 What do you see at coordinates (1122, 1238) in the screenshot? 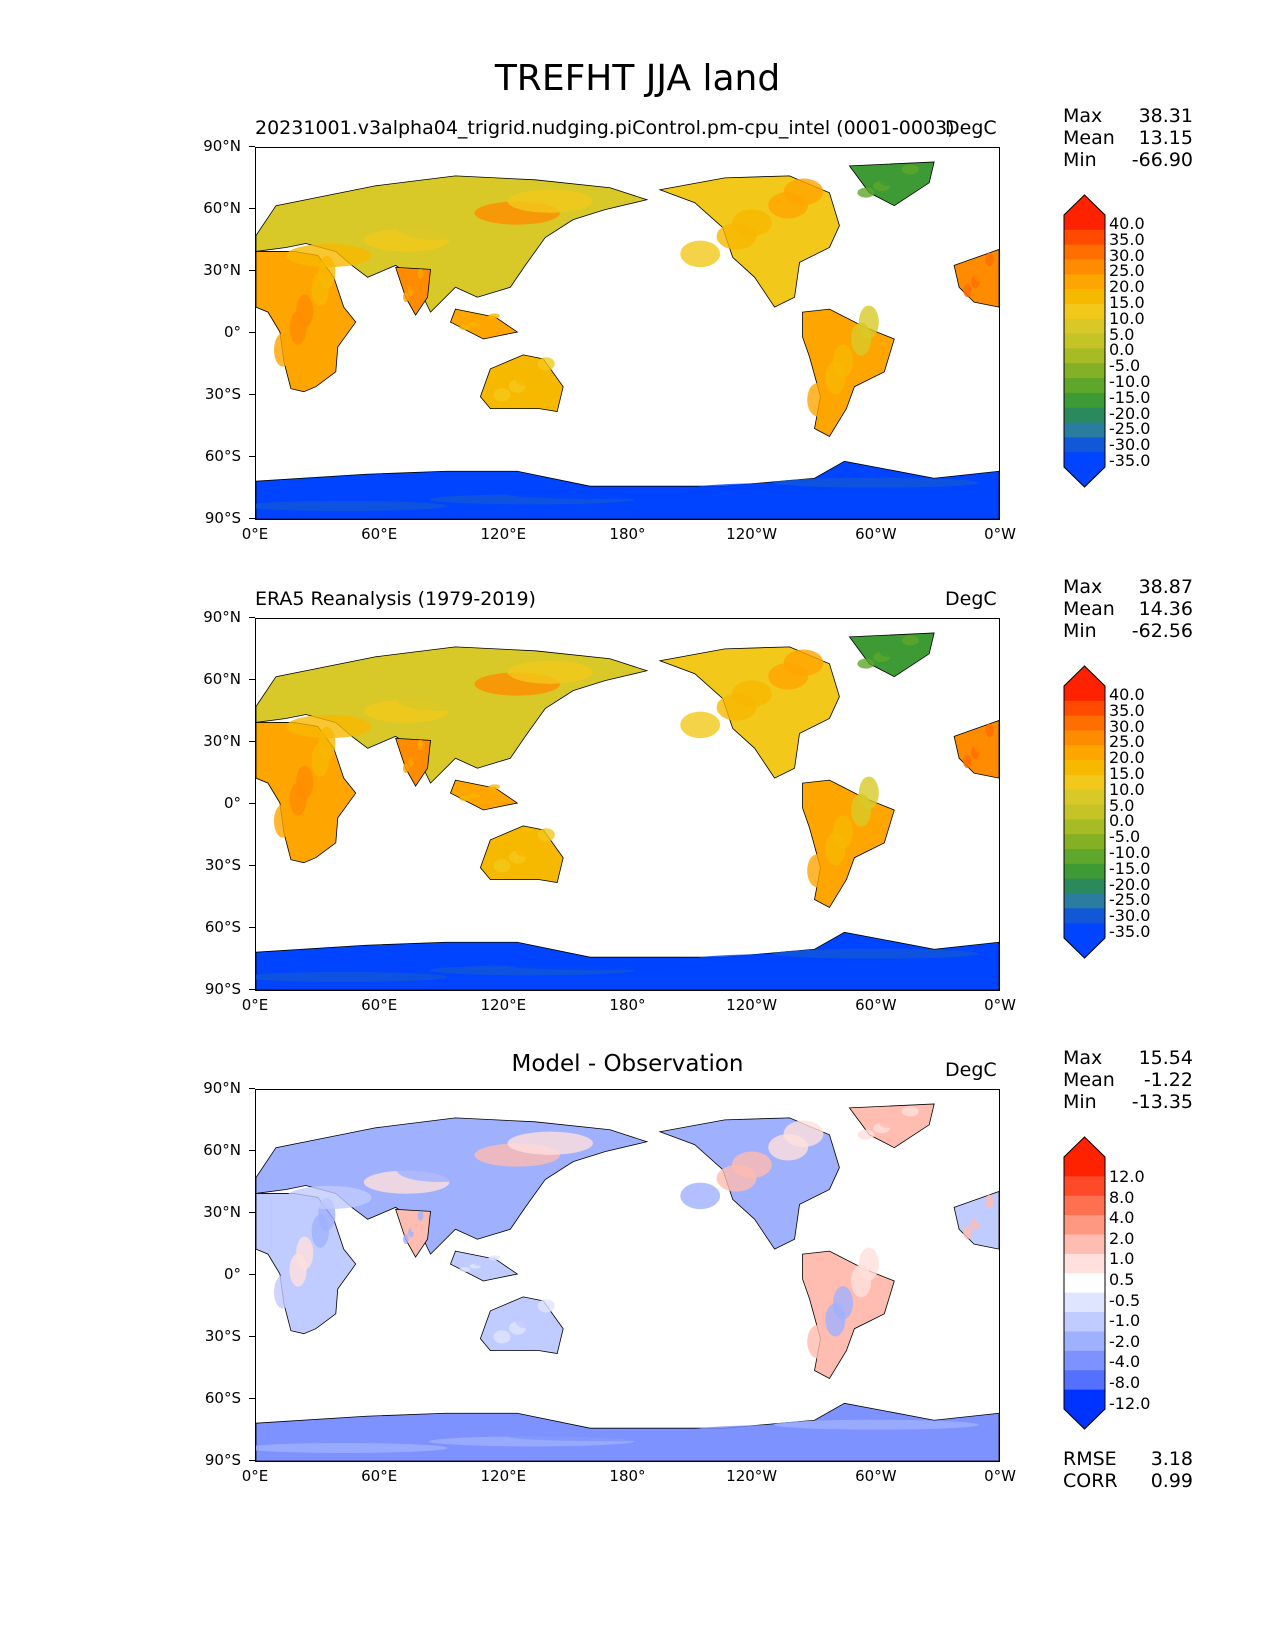
I see `colorbar-tick-label: 2.0` at bounding box center [1122, 1238].